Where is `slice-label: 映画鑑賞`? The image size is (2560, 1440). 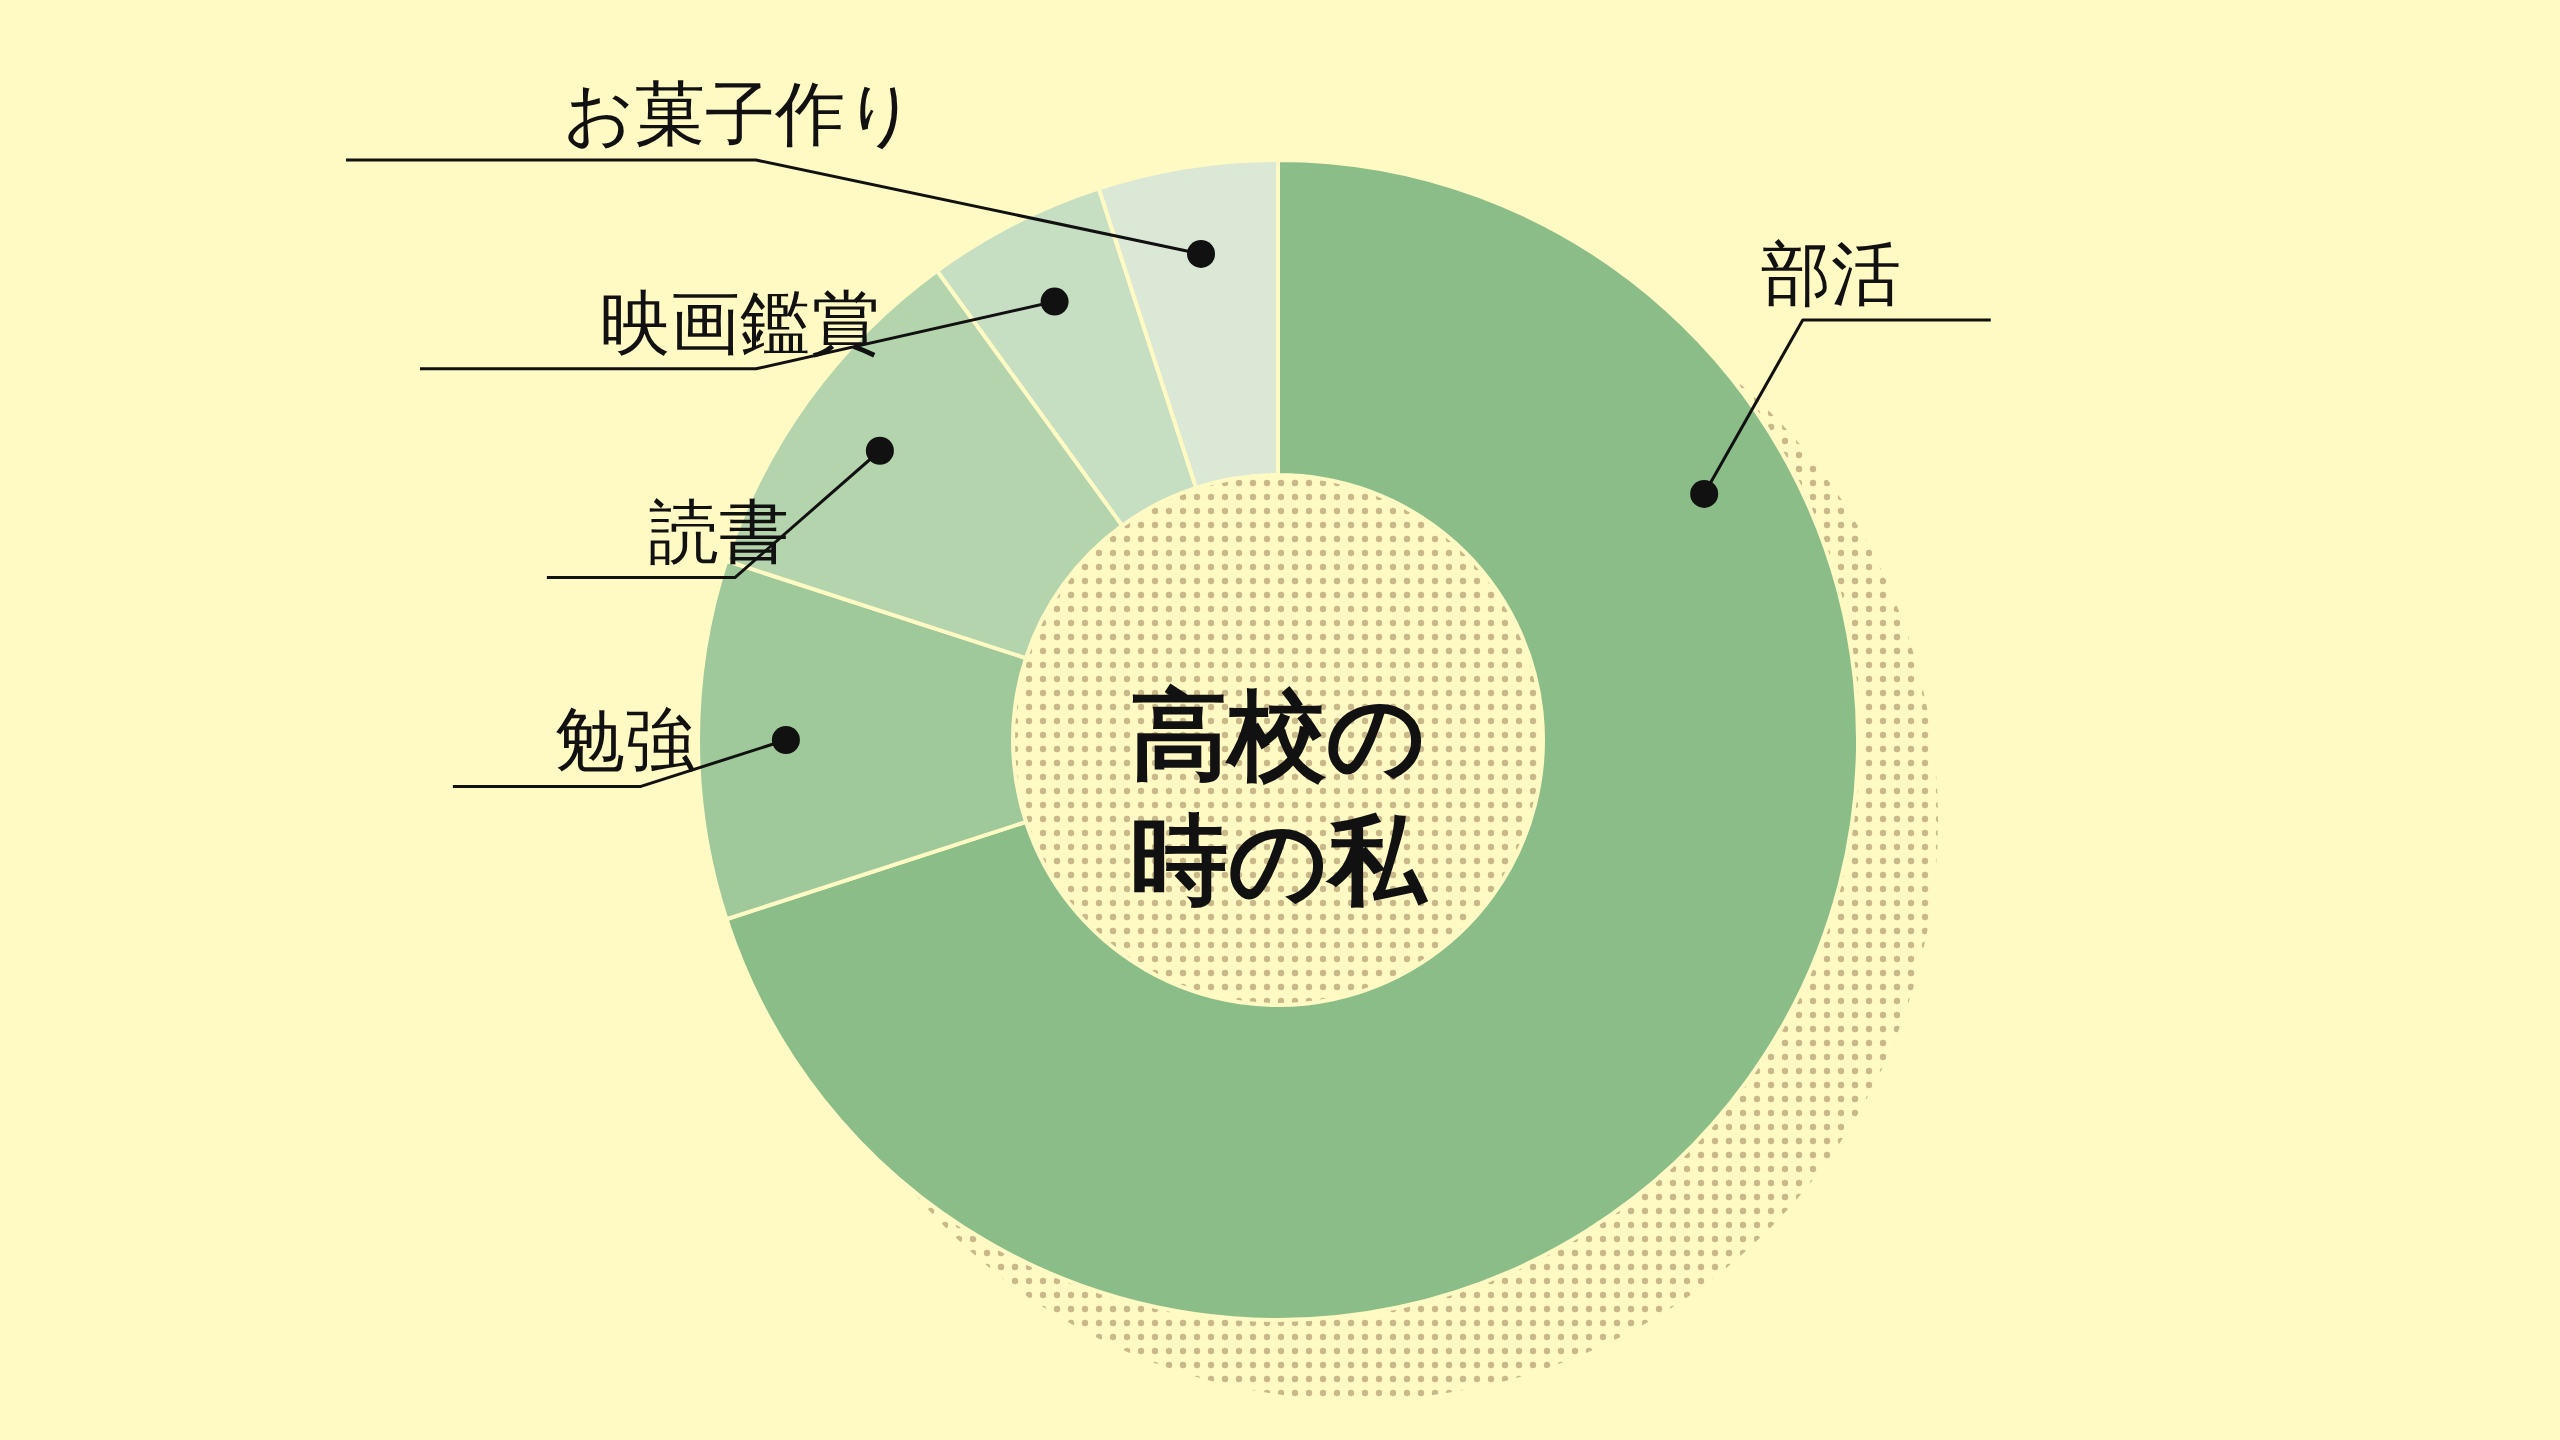 slice-label: 映画鑑賞 is located at coordinates (740, 322).